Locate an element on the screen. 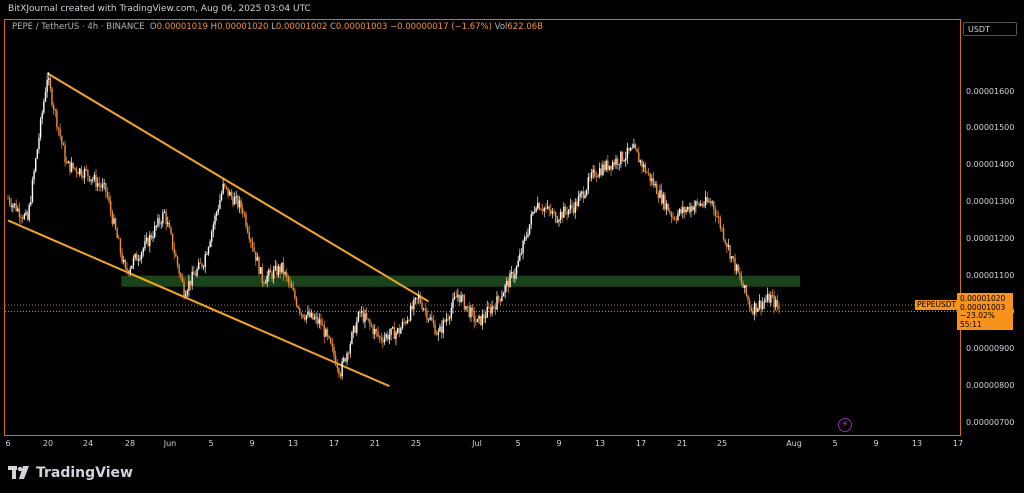  symbol-label: PEPE / TetherUS · 4h · BINANCE is located at coordinates (78, 27).